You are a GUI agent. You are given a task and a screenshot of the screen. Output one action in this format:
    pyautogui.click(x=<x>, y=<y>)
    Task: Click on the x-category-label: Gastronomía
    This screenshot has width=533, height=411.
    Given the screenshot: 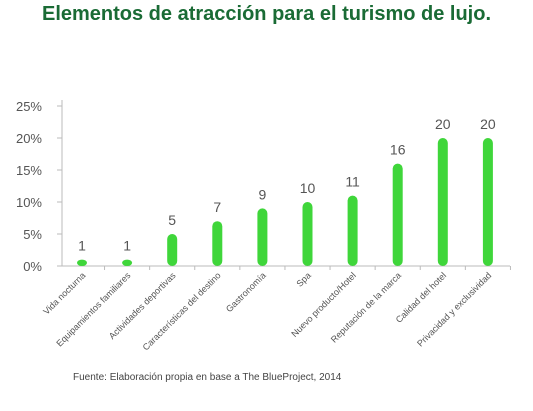 What is the action you would take?
    pyautogui.click(x=246, y=292)
    